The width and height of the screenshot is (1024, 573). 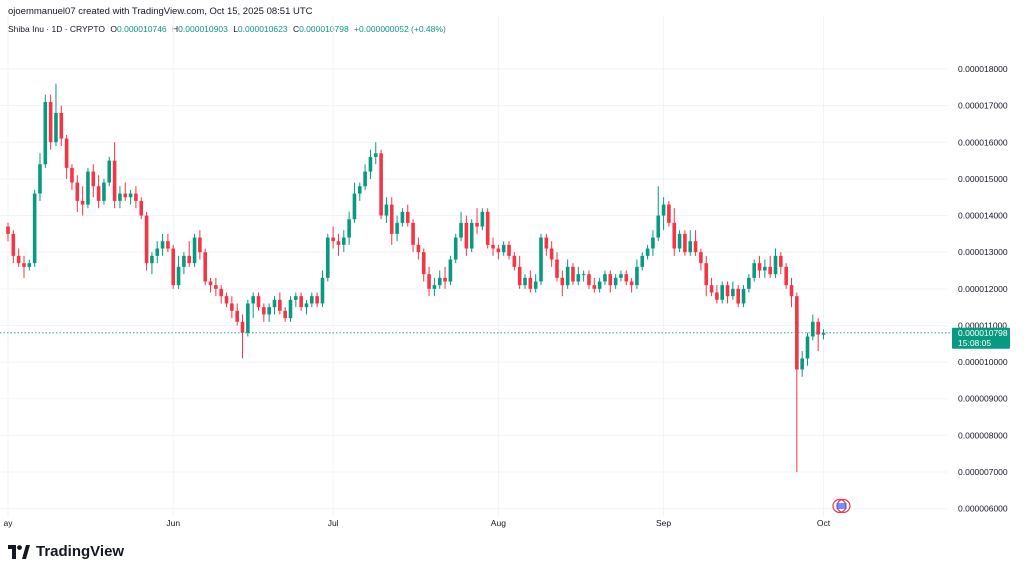 I want to click on high-value: 0.000010903, so click(x=203, y=29).